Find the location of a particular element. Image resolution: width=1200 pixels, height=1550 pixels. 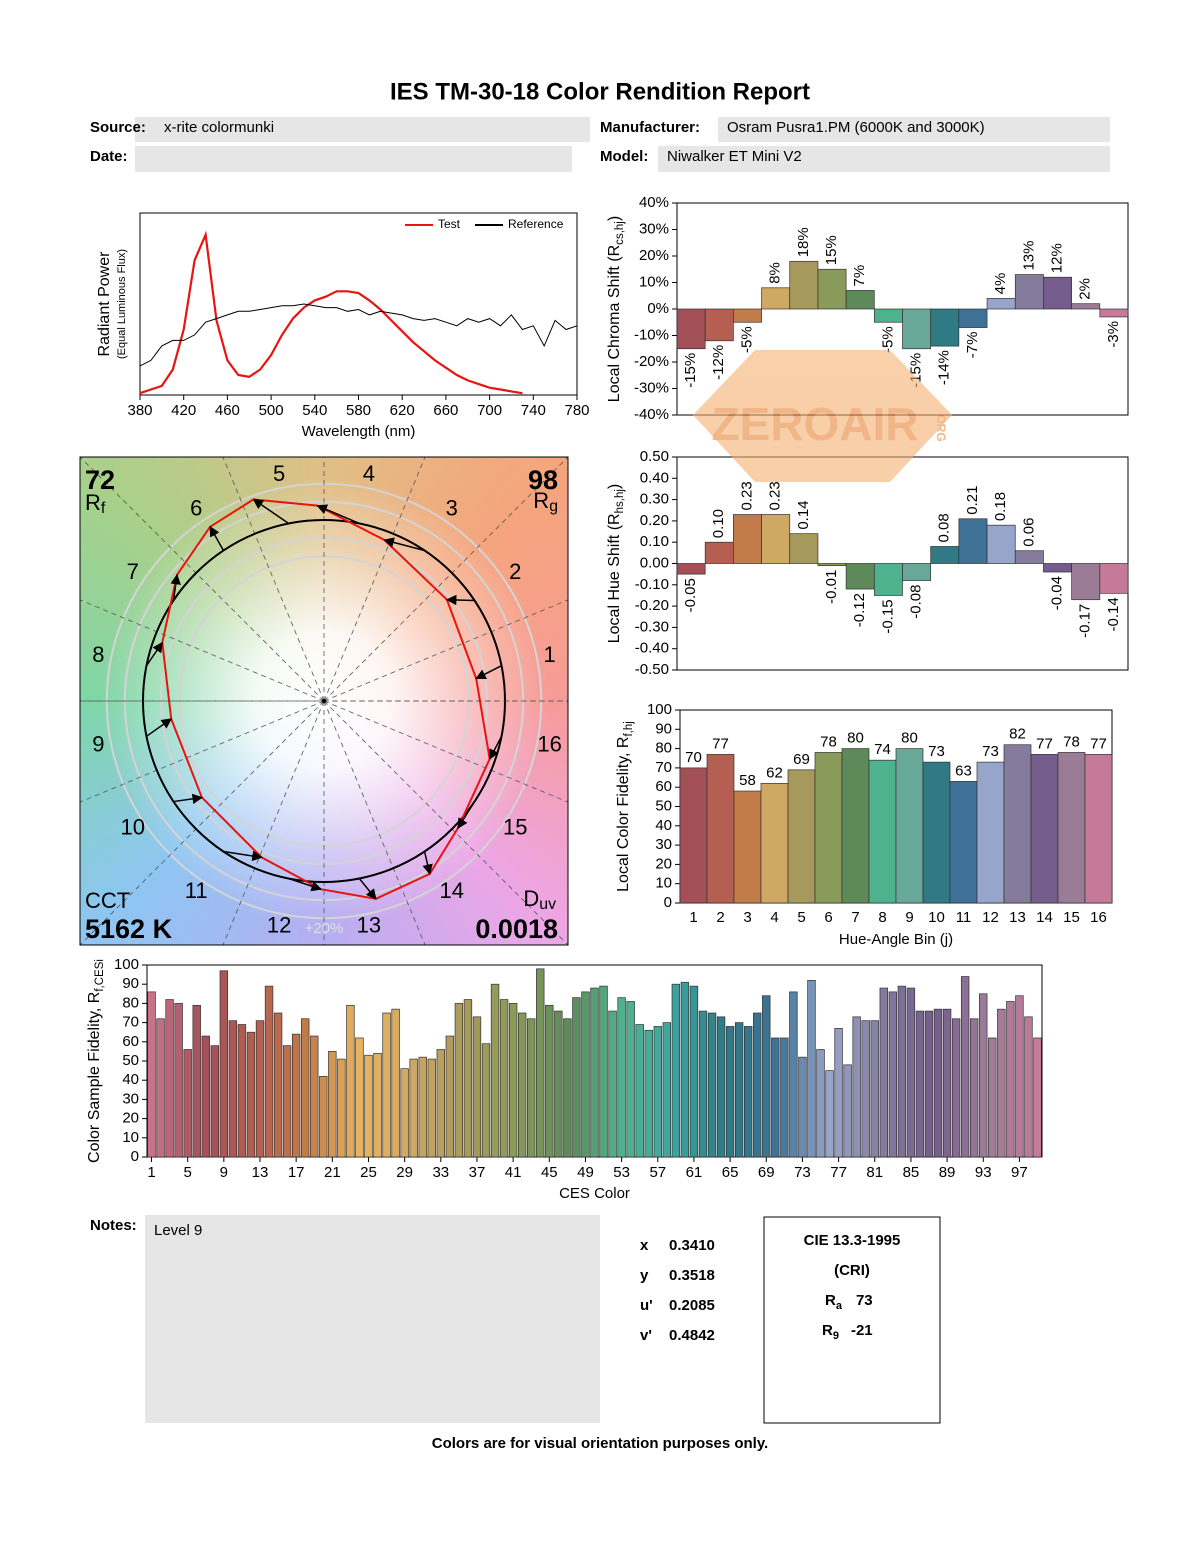

value-label: 2% is located at coordinates (1085, 289).